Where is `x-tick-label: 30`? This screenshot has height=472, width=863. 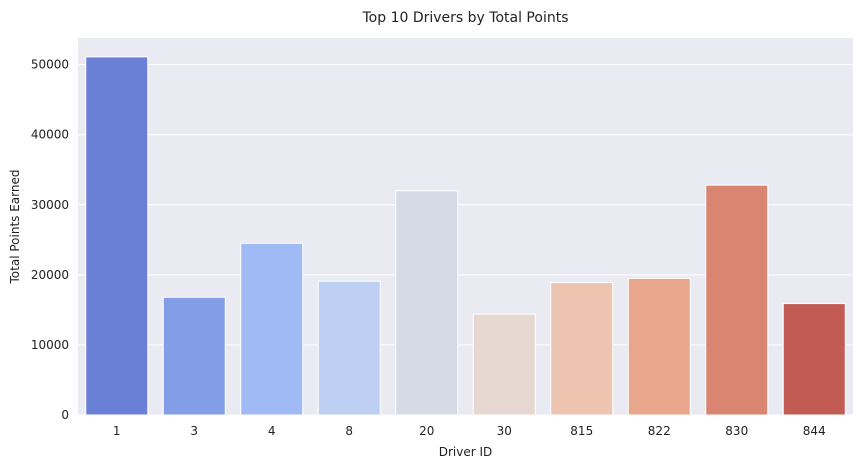
x-tick-label: 30 is located at coordinates (504, 431).